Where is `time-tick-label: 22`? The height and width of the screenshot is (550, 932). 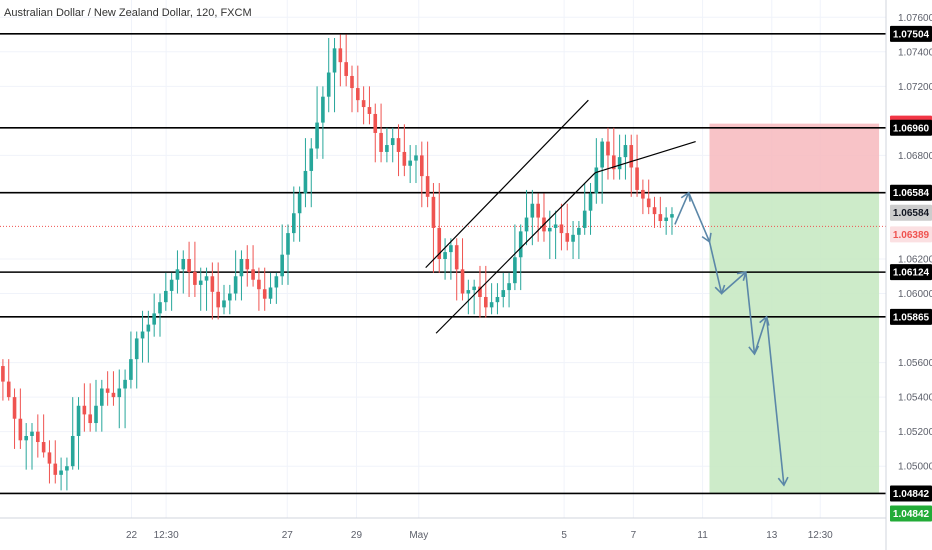 time-tick-label: 22 is located at coordinates (132, 535).